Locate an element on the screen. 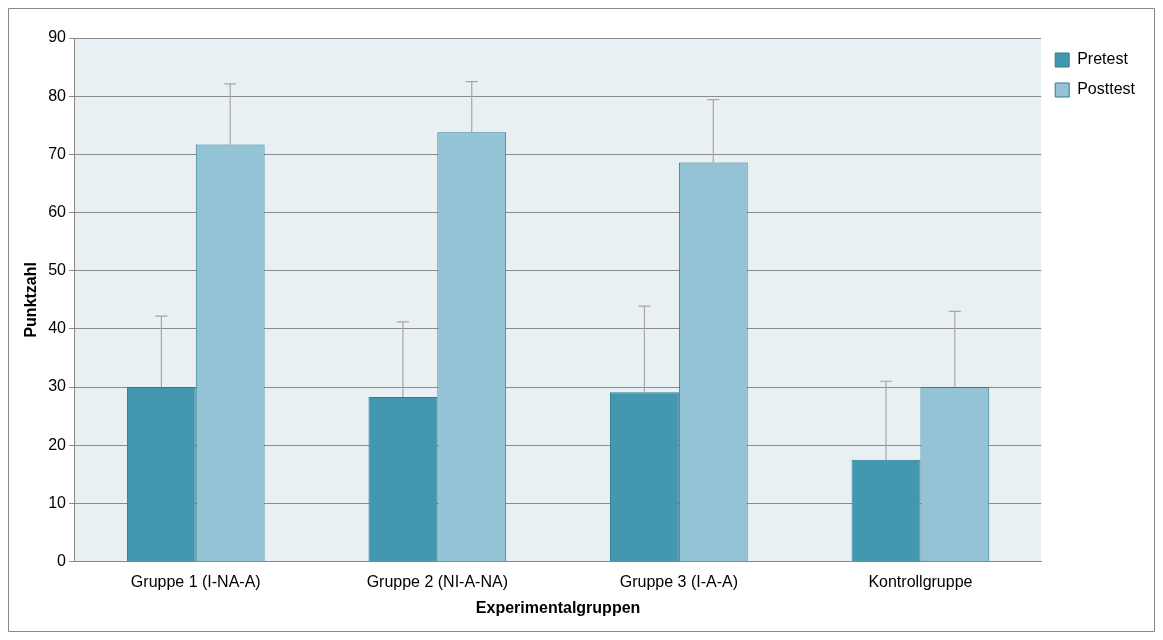 The height and width of the screenshot is (640, 1163). legend-label: Posttest is located at coordinates (1106, 89).